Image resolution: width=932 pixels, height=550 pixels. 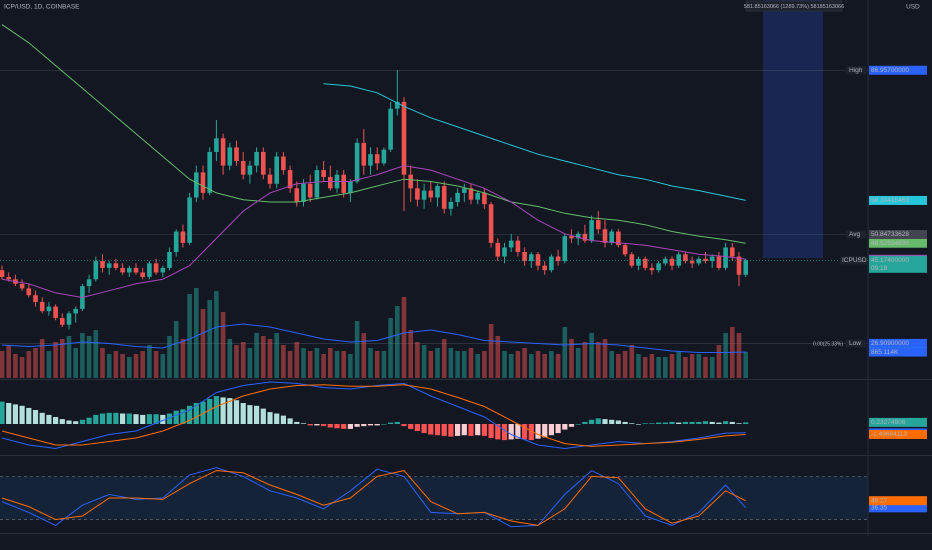 What do you see at coordinates (854, 234) in the screenshot?
I see `level-name: Avg` at bounding box center [854, 234].